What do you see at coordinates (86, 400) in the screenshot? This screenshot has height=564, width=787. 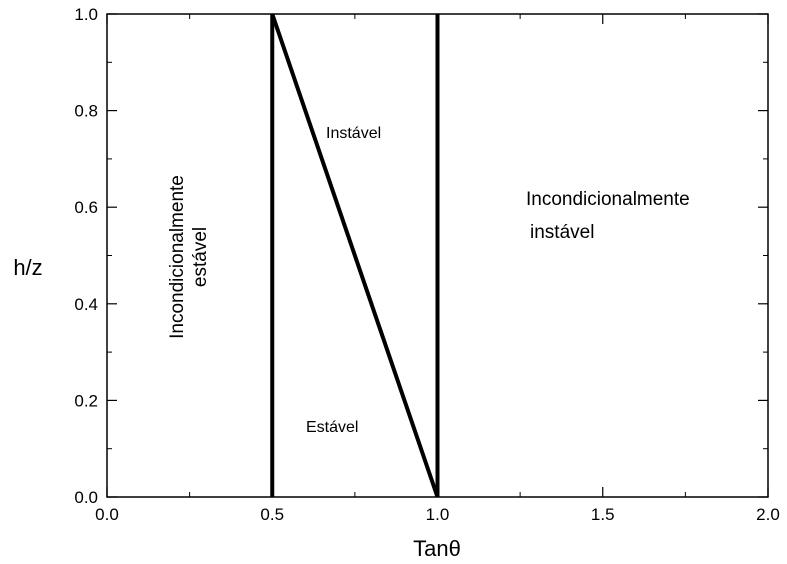 I see `y-tick-label: 0.2` at bounding box center [86, 400].